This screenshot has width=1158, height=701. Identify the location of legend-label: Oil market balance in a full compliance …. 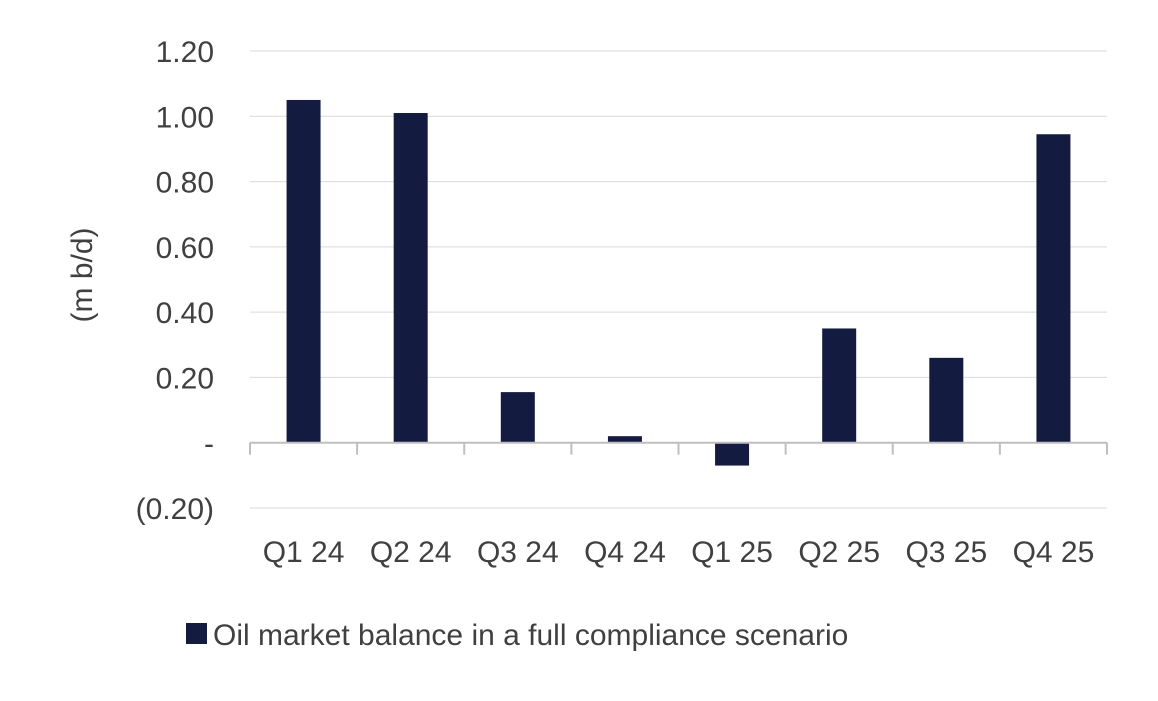
(530, 635).